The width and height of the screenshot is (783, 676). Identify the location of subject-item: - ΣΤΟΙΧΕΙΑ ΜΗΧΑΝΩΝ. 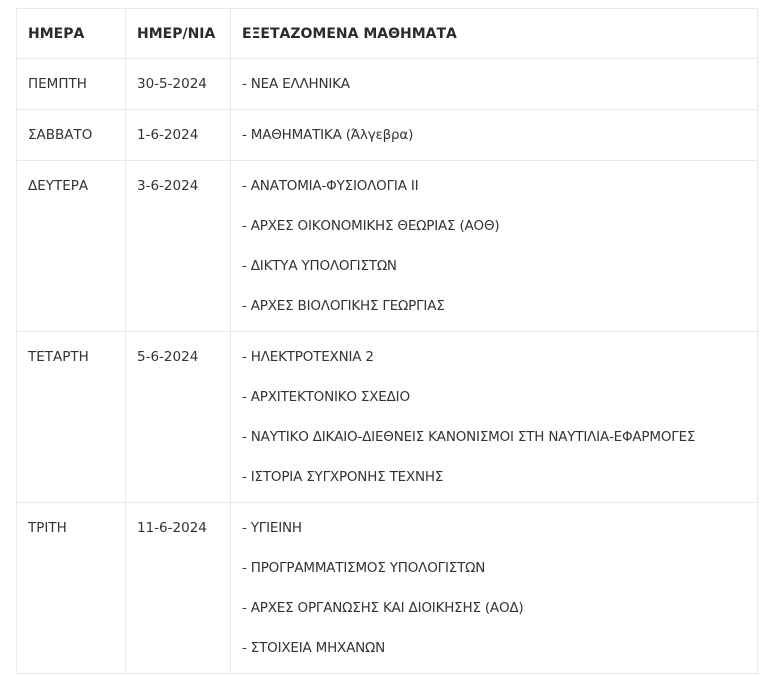
(314, 648).